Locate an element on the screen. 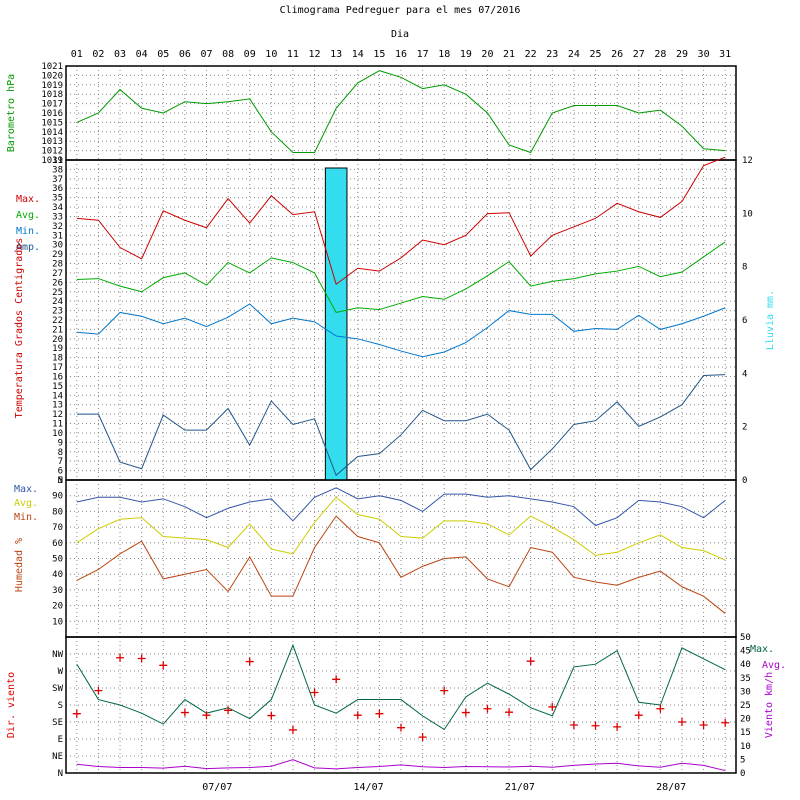  temperature-y-tick: 27 is located at coordinates (57, 274).